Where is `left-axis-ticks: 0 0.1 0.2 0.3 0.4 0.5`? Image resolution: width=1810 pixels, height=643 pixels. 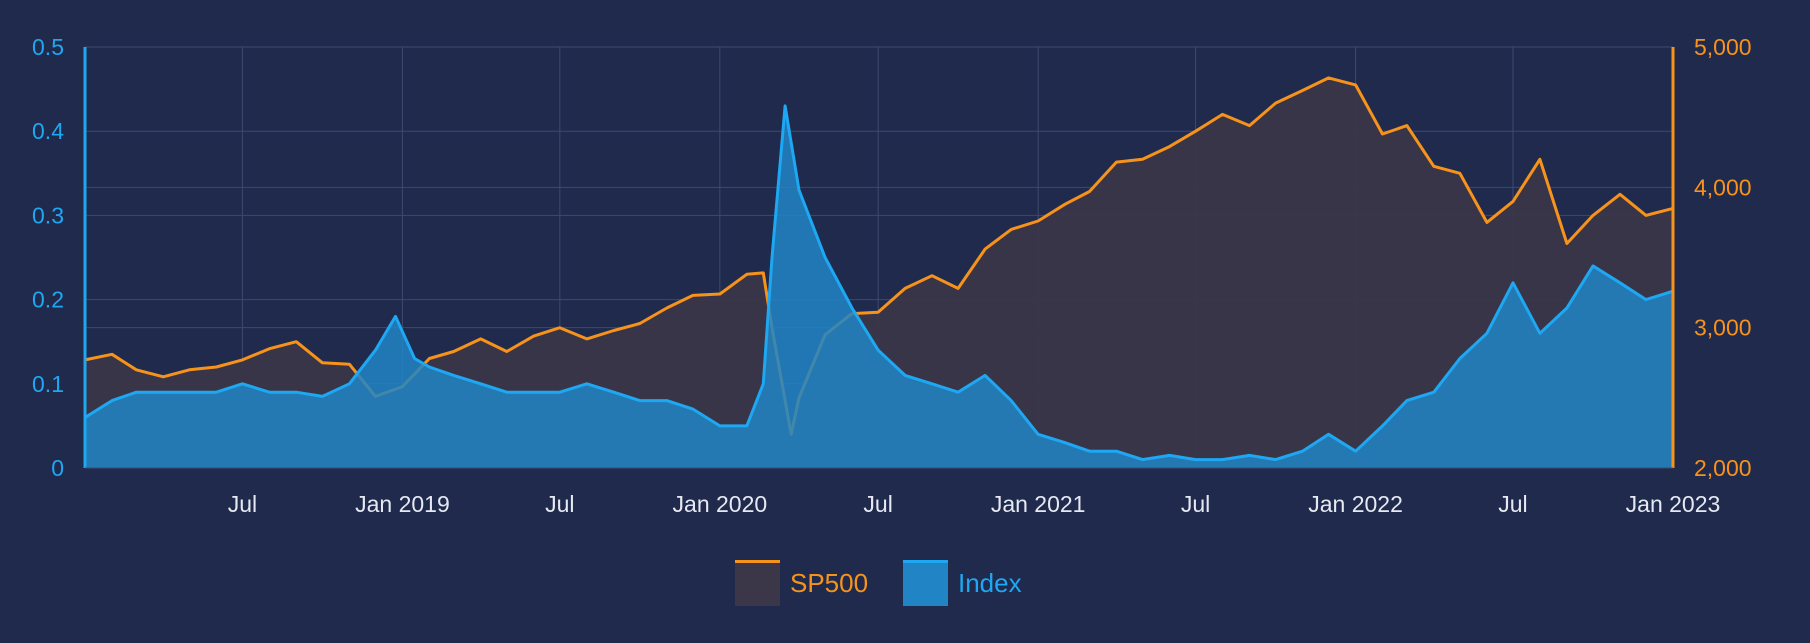 left-axis-ticks: 0 0.1 0.2 0.3 0.4 0.5 is located at coordinates (48, 257).